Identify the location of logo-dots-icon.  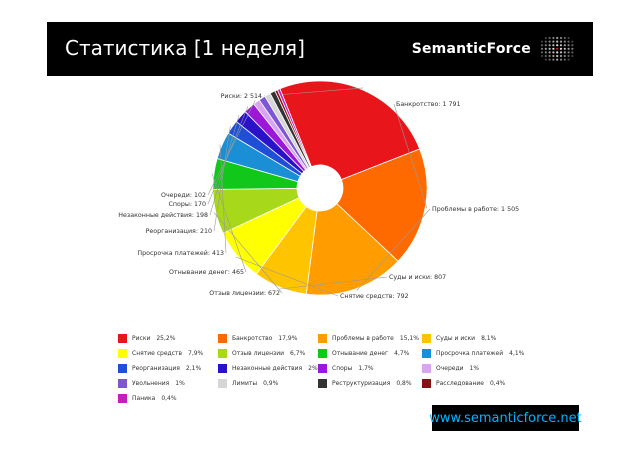
(557, 48).